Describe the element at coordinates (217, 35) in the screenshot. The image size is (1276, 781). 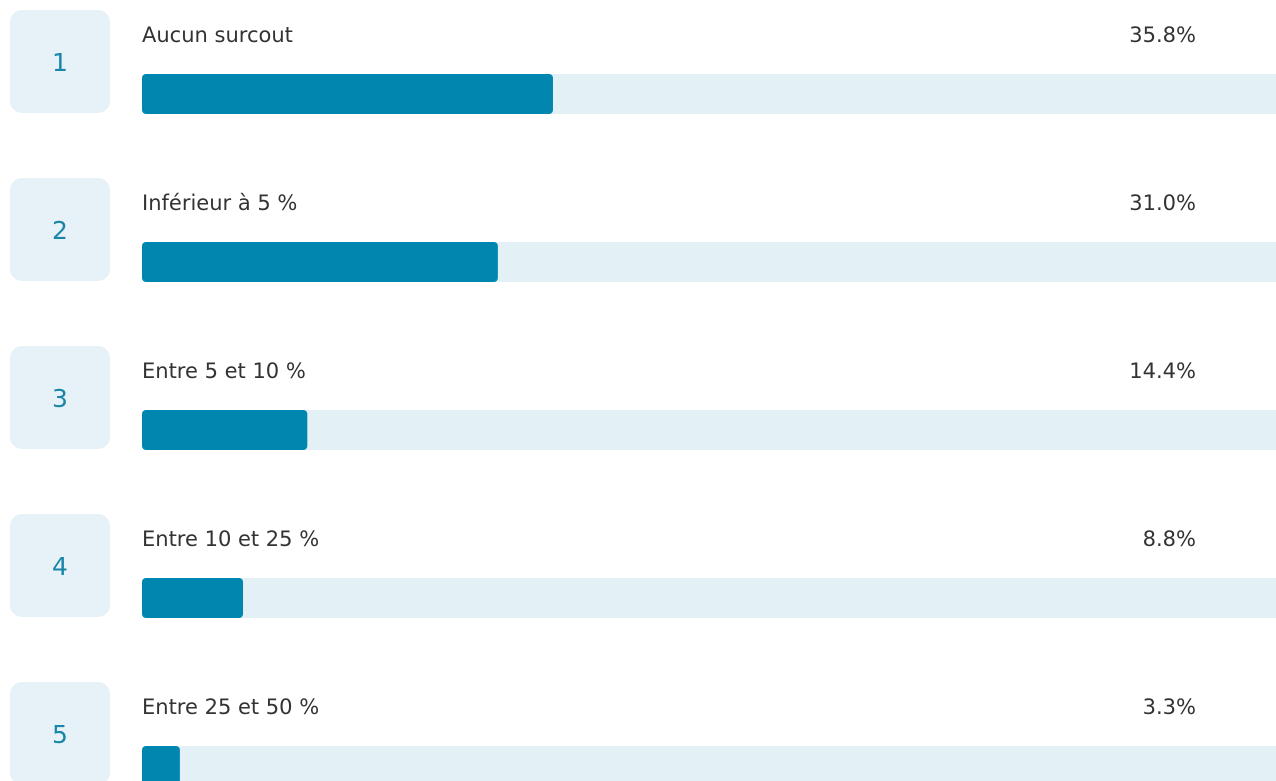
I see `category-label: Aucun surcout` at that location.